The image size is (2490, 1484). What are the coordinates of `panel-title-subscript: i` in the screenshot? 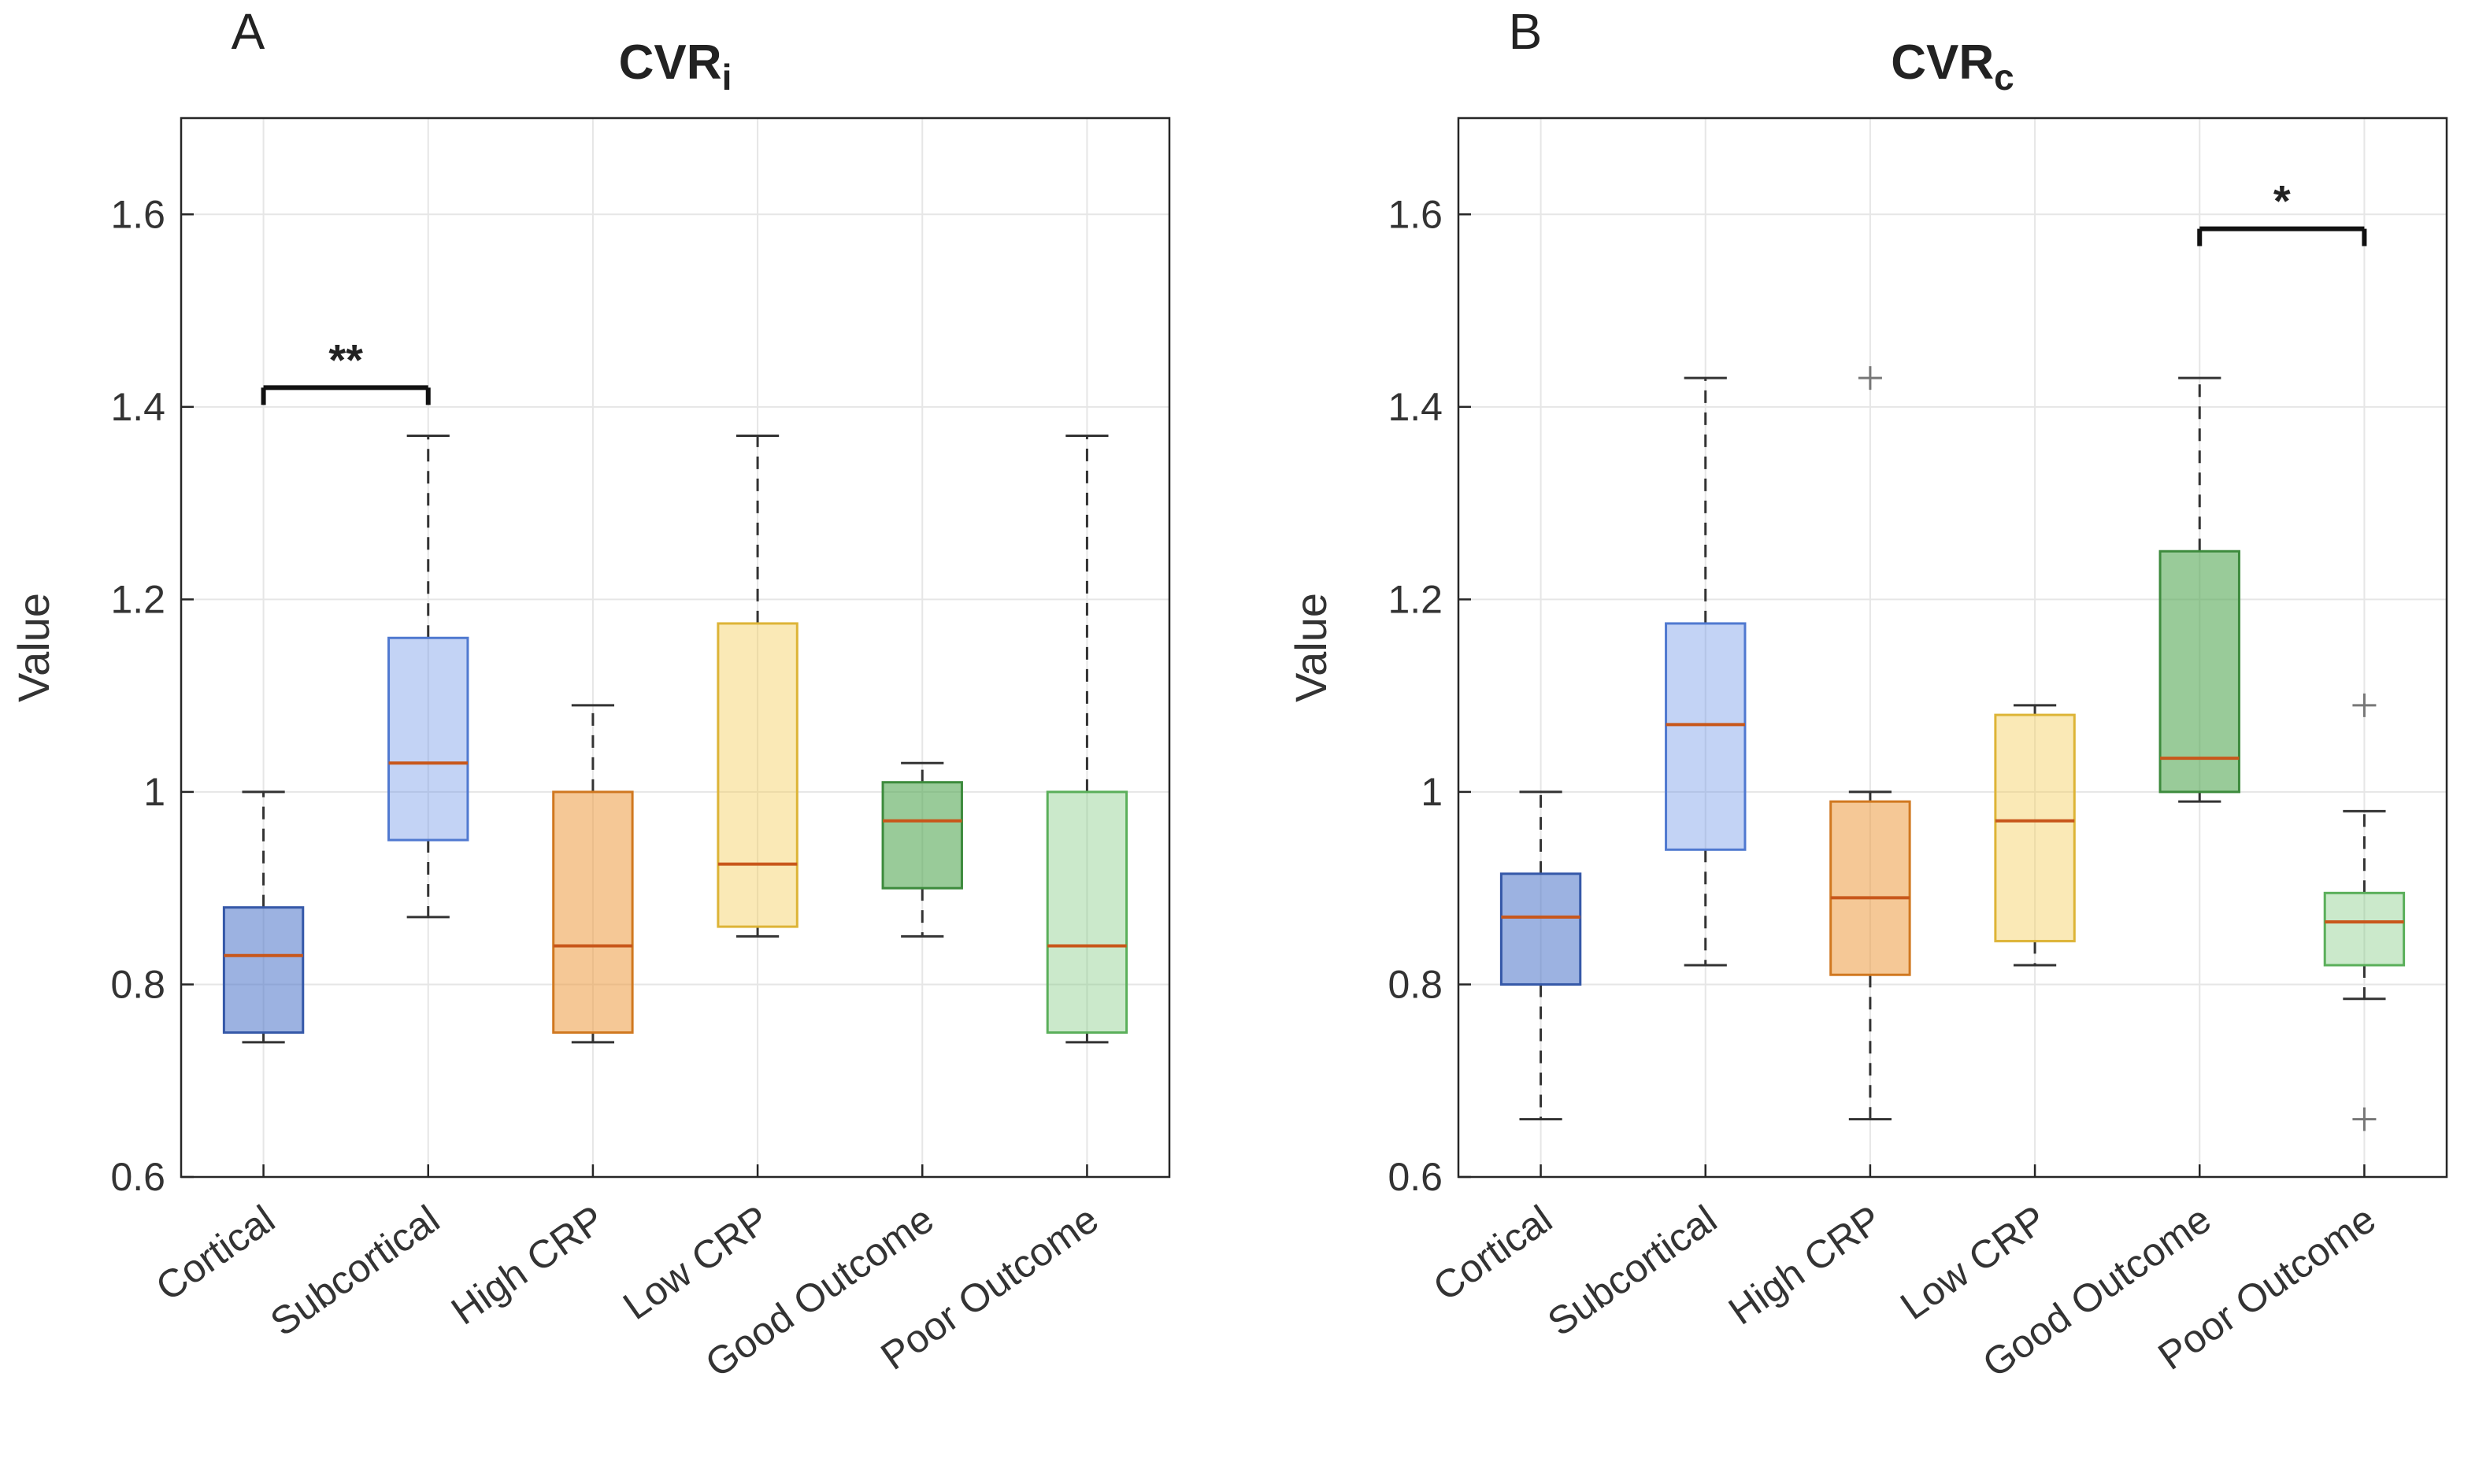 It's located at (727, 78).